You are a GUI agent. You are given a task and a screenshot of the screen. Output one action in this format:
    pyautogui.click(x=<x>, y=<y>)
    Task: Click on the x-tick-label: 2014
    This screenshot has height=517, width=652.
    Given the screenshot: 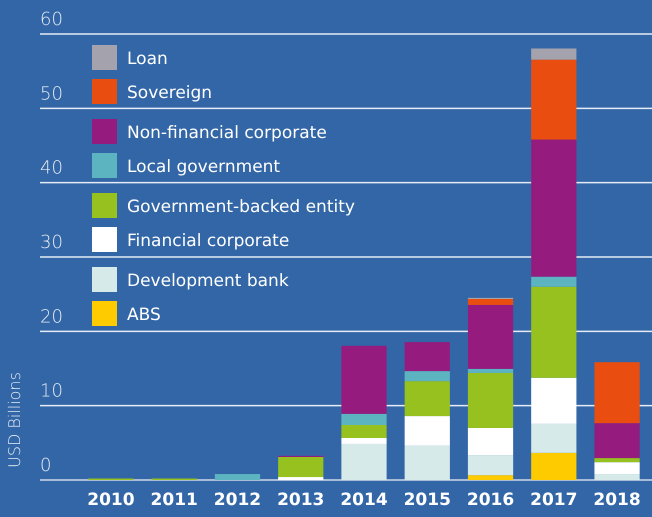 What is the action you would take?
    pyautogui.click(x=364, y=500)
    